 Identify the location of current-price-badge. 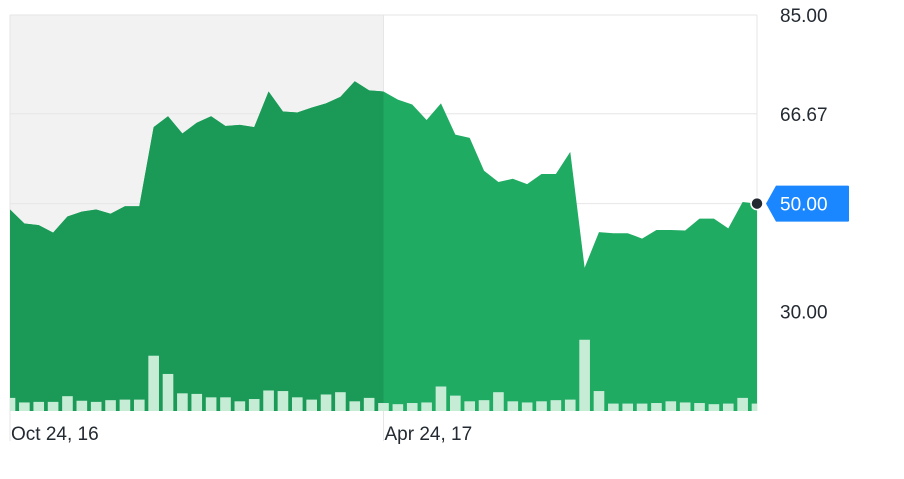
(807, 203).